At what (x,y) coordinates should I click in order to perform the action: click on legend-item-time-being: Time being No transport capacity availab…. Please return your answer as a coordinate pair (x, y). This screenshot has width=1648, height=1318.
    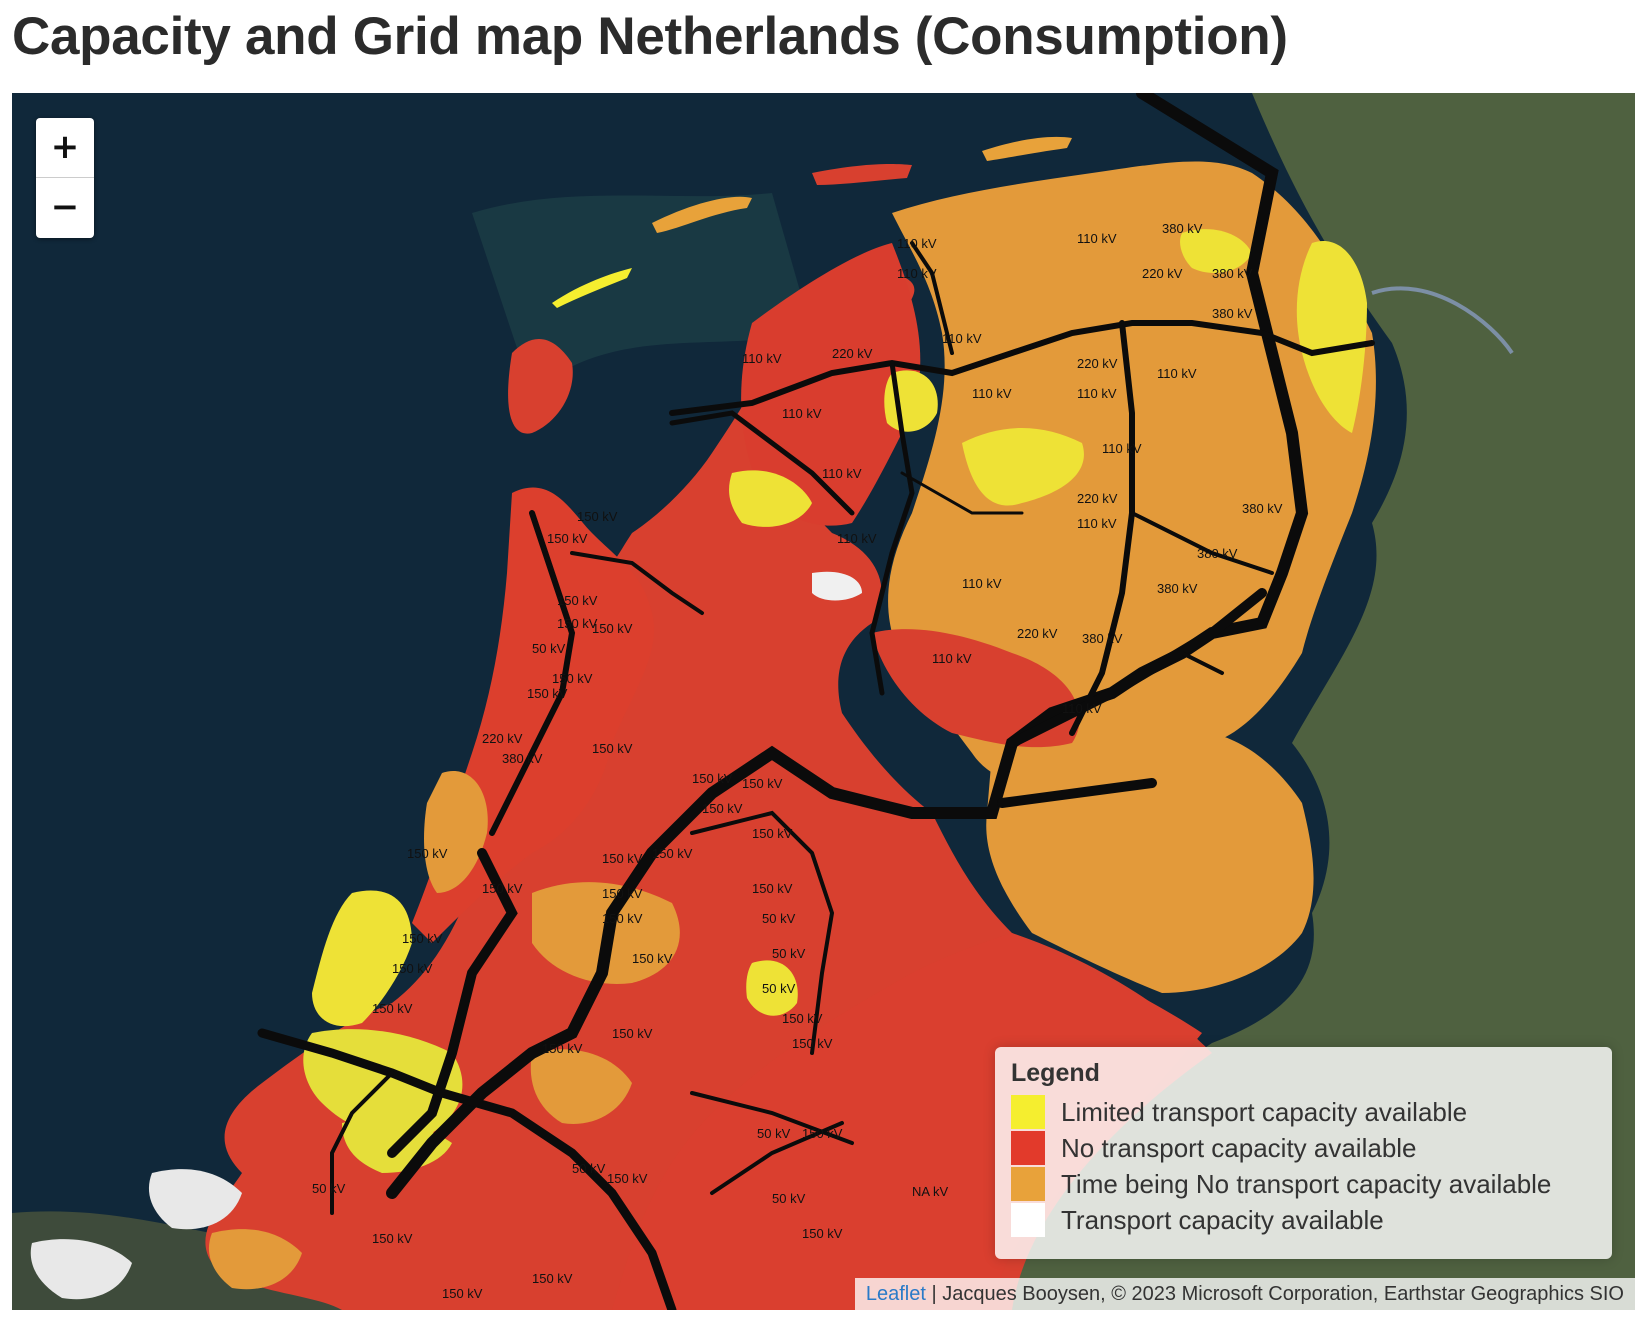
    Looking at the image, I should click on (1303, 1184).